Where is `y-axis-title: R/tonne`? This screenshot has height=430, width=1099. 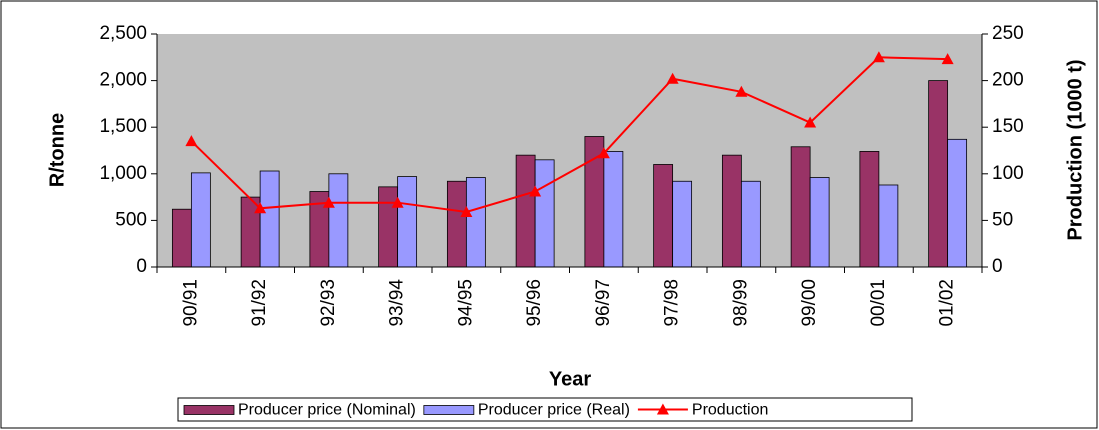
y-axis-title: R/tonne is located at coordinates (57, 150).